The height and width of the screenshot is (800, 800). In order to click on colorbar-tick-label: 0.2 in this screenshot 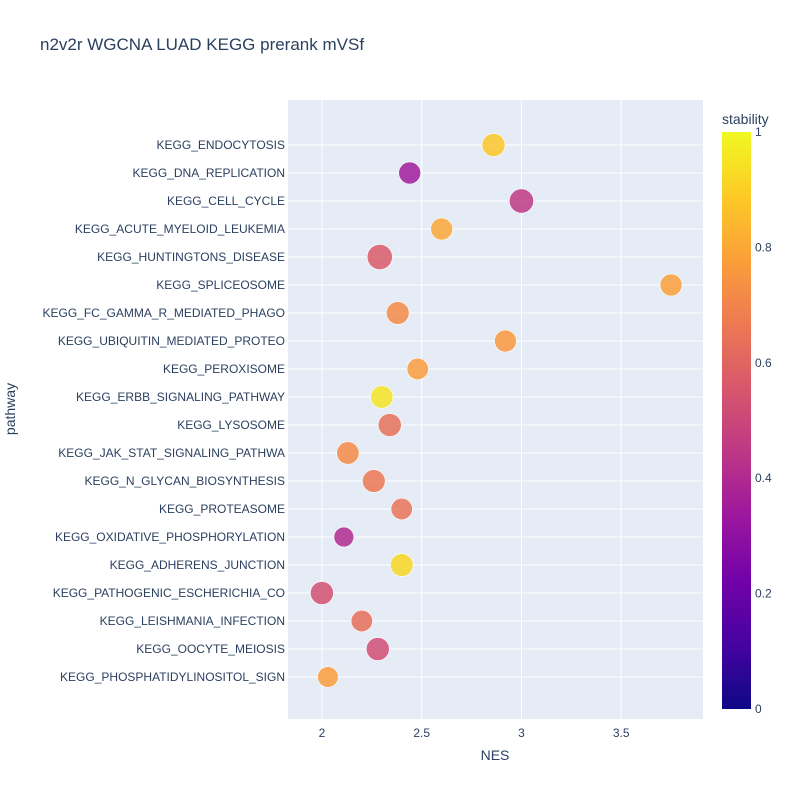, I will do `click(763, 594)`.